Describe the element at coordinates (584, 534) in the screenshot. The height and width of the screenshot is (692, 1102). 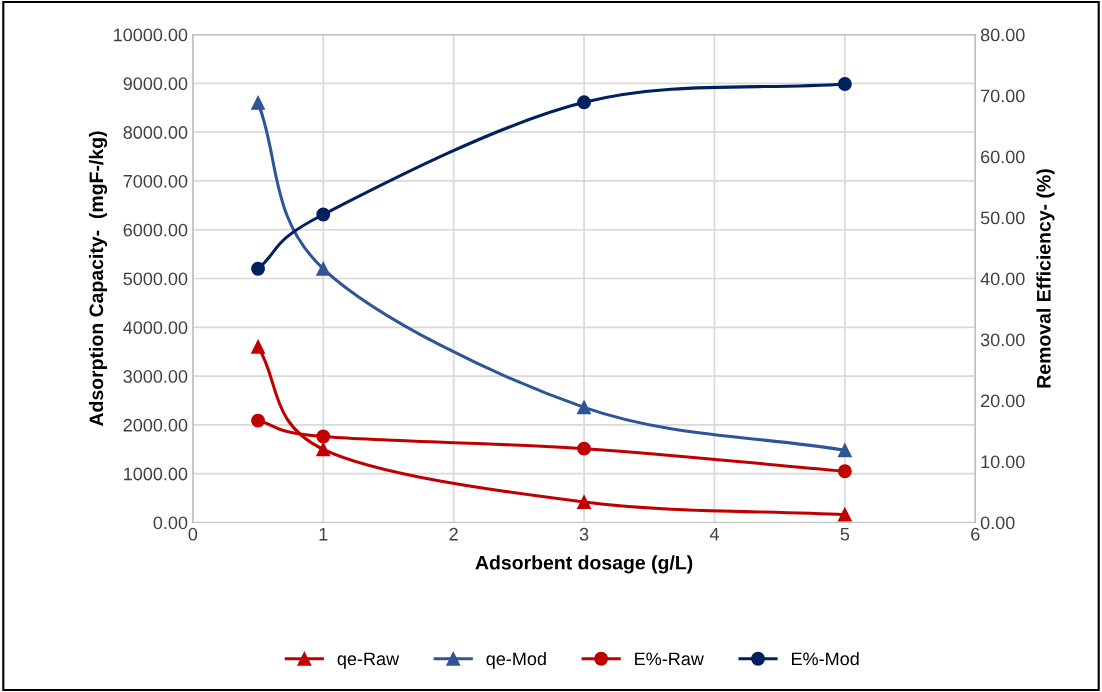
I see `x-tick-label: 3` at that location.